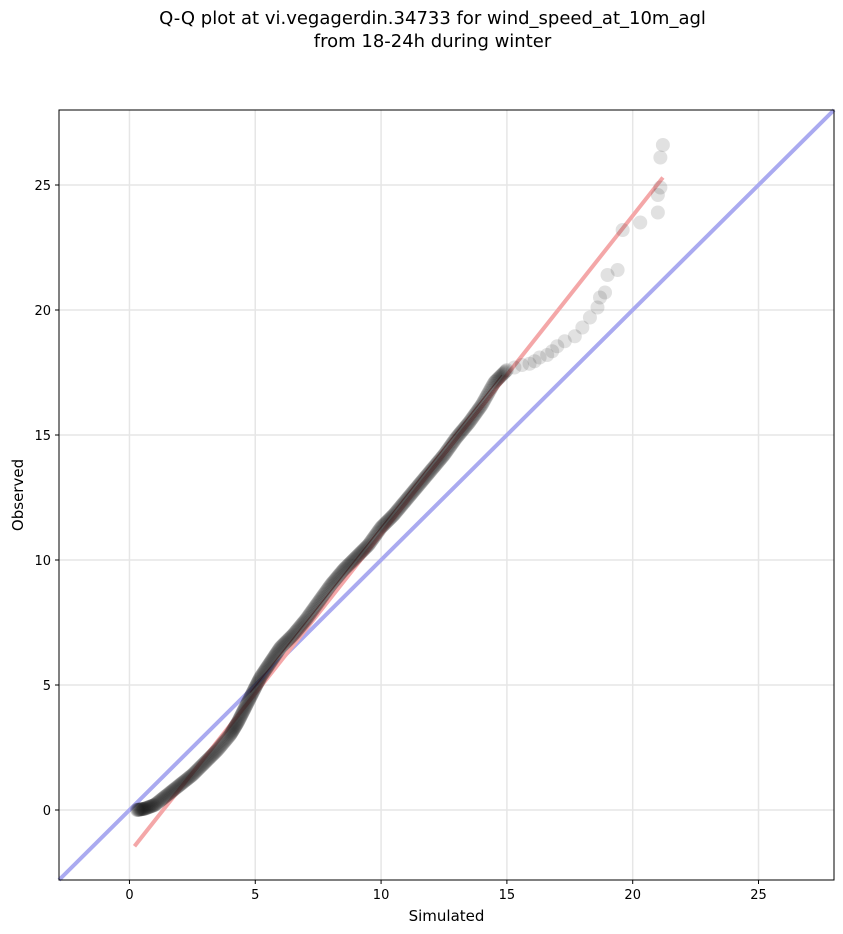  What do you see at coordinates (381, 895) in the screenshot?
I see `x-tick-label: 10` at bounding box center [381, 895].